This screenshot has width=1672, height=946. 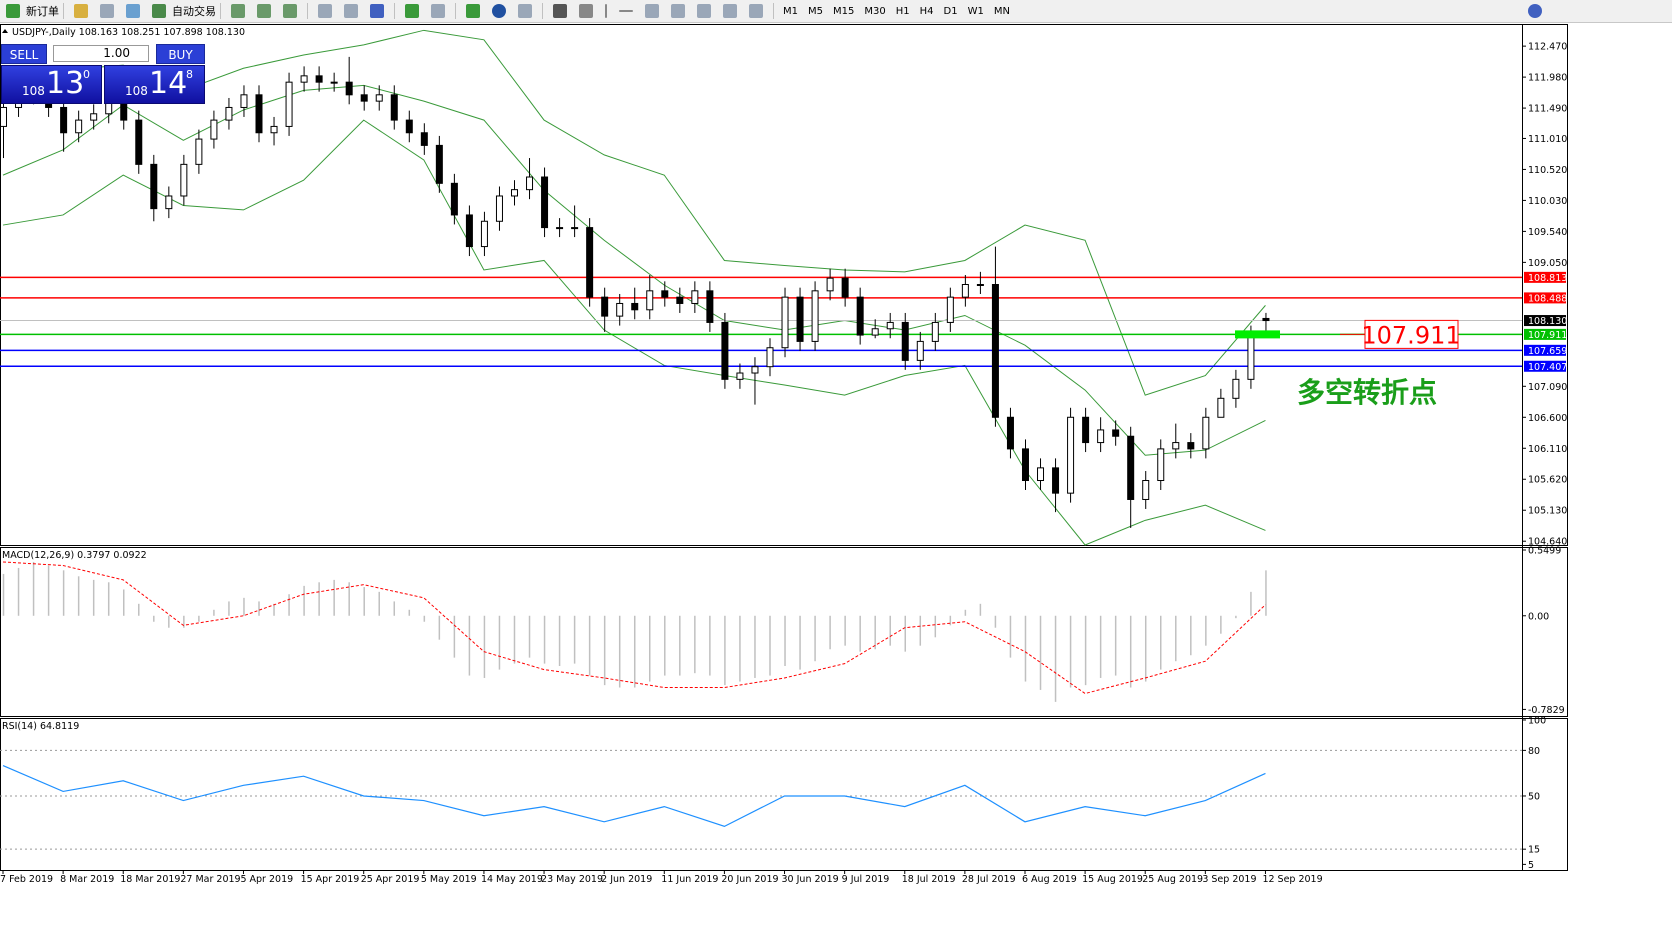 I want to click on y-tick-label: 104.640, so click(x=1547, y=542).